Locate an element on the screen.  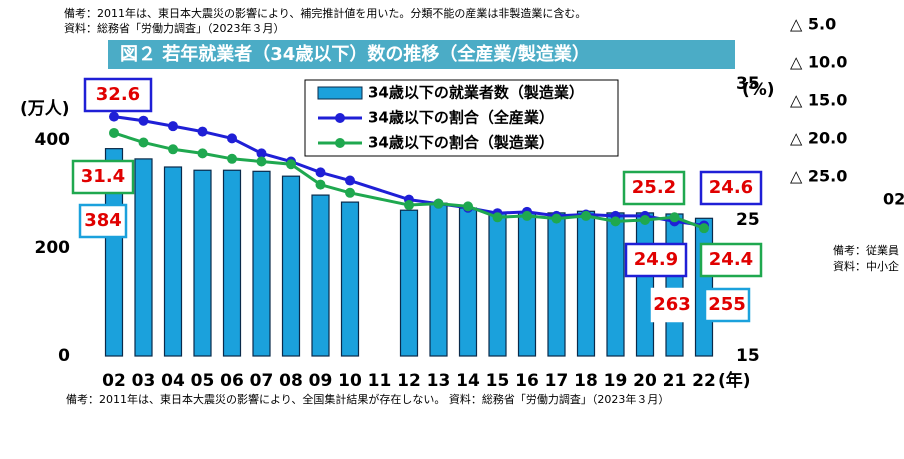
x-tick-label: 05 is located at coordinates (203, 381).